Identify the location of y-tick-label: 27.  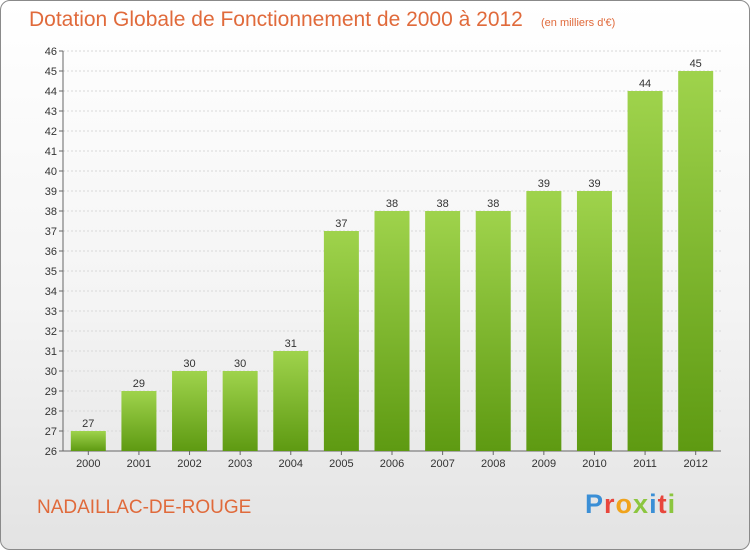
(51, 432).